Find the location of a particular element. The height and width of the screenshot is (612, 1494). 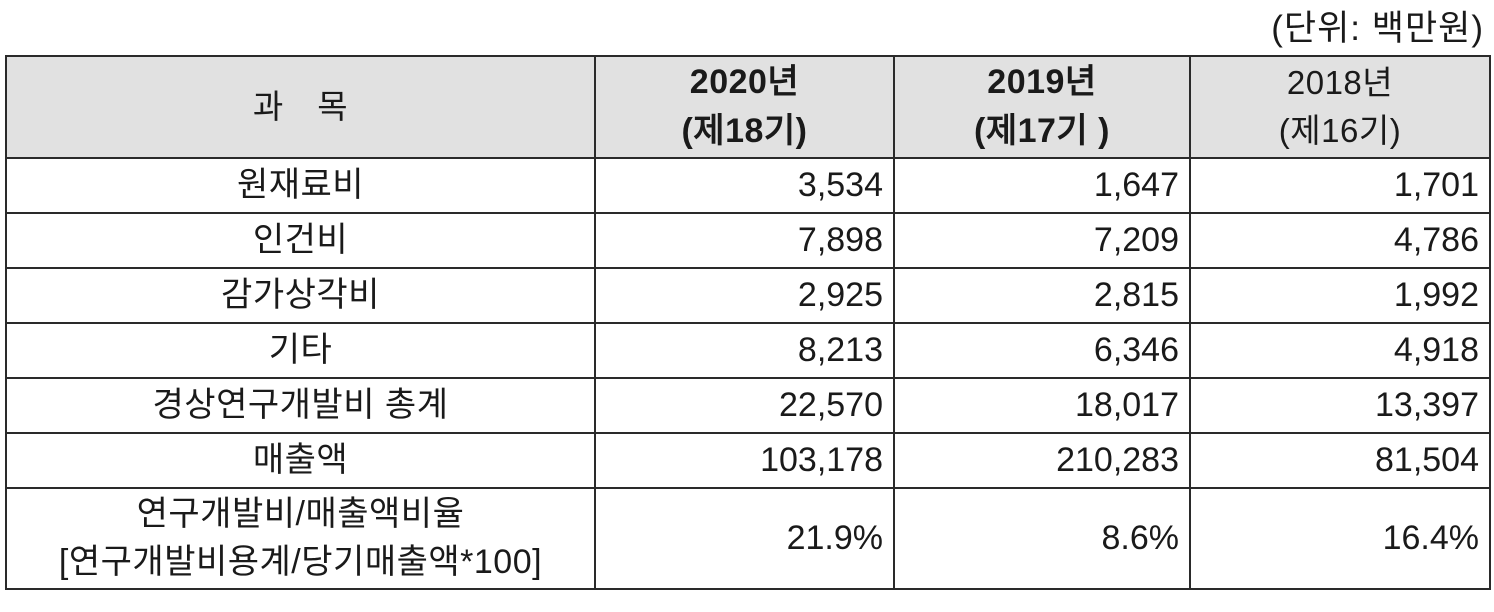

value-2020: 103,178 is located at coordinates (744, 460).